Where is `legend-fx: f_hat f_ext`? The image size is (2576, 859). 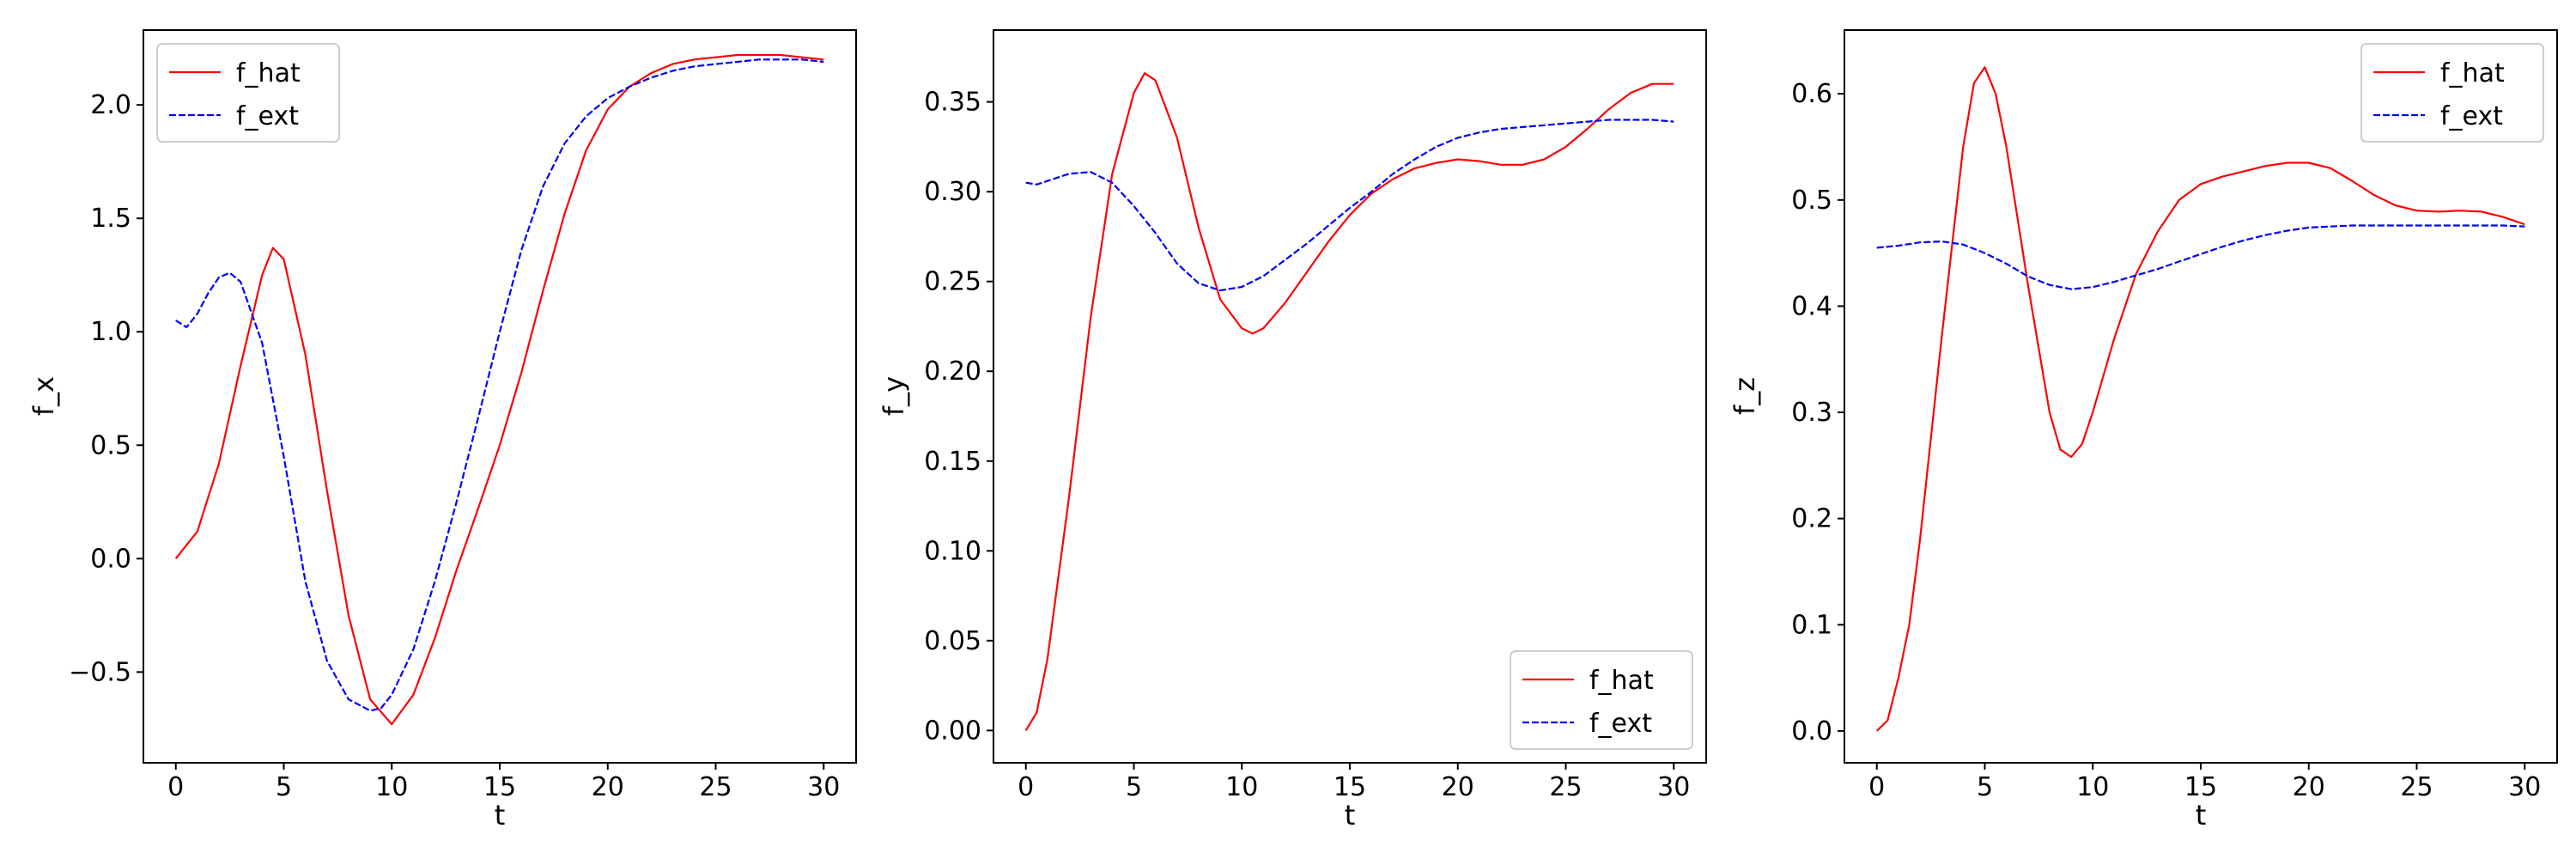
legend-fx: f_hat f_ext is located at coordinates (248, 93).